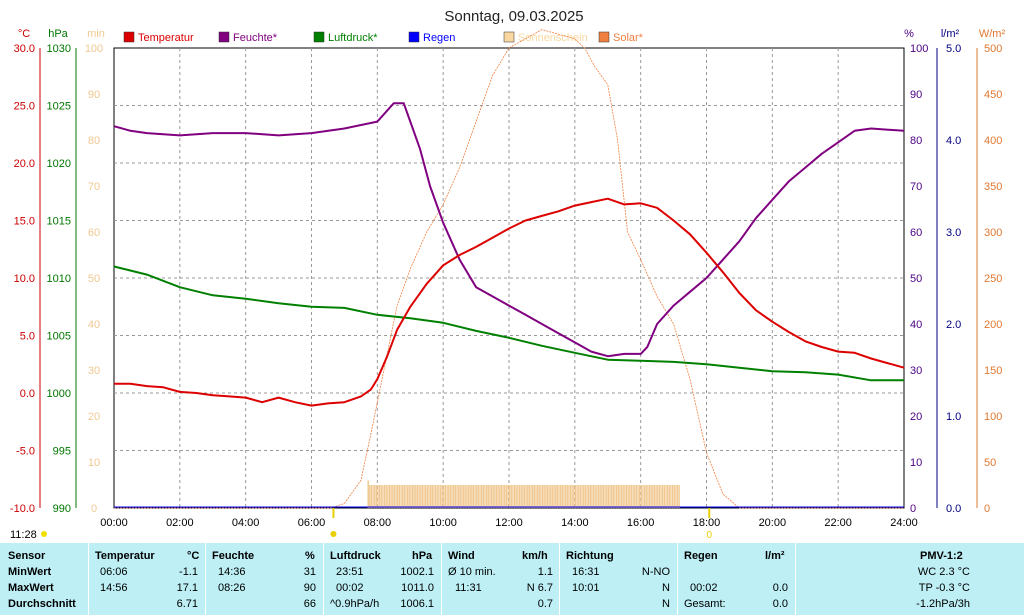 This screenshot has width=1024, height=615. Describe the element at coordinates (953, 509) in the screenshot. I see `rain-axis-tick-label: 0.0` at that location.